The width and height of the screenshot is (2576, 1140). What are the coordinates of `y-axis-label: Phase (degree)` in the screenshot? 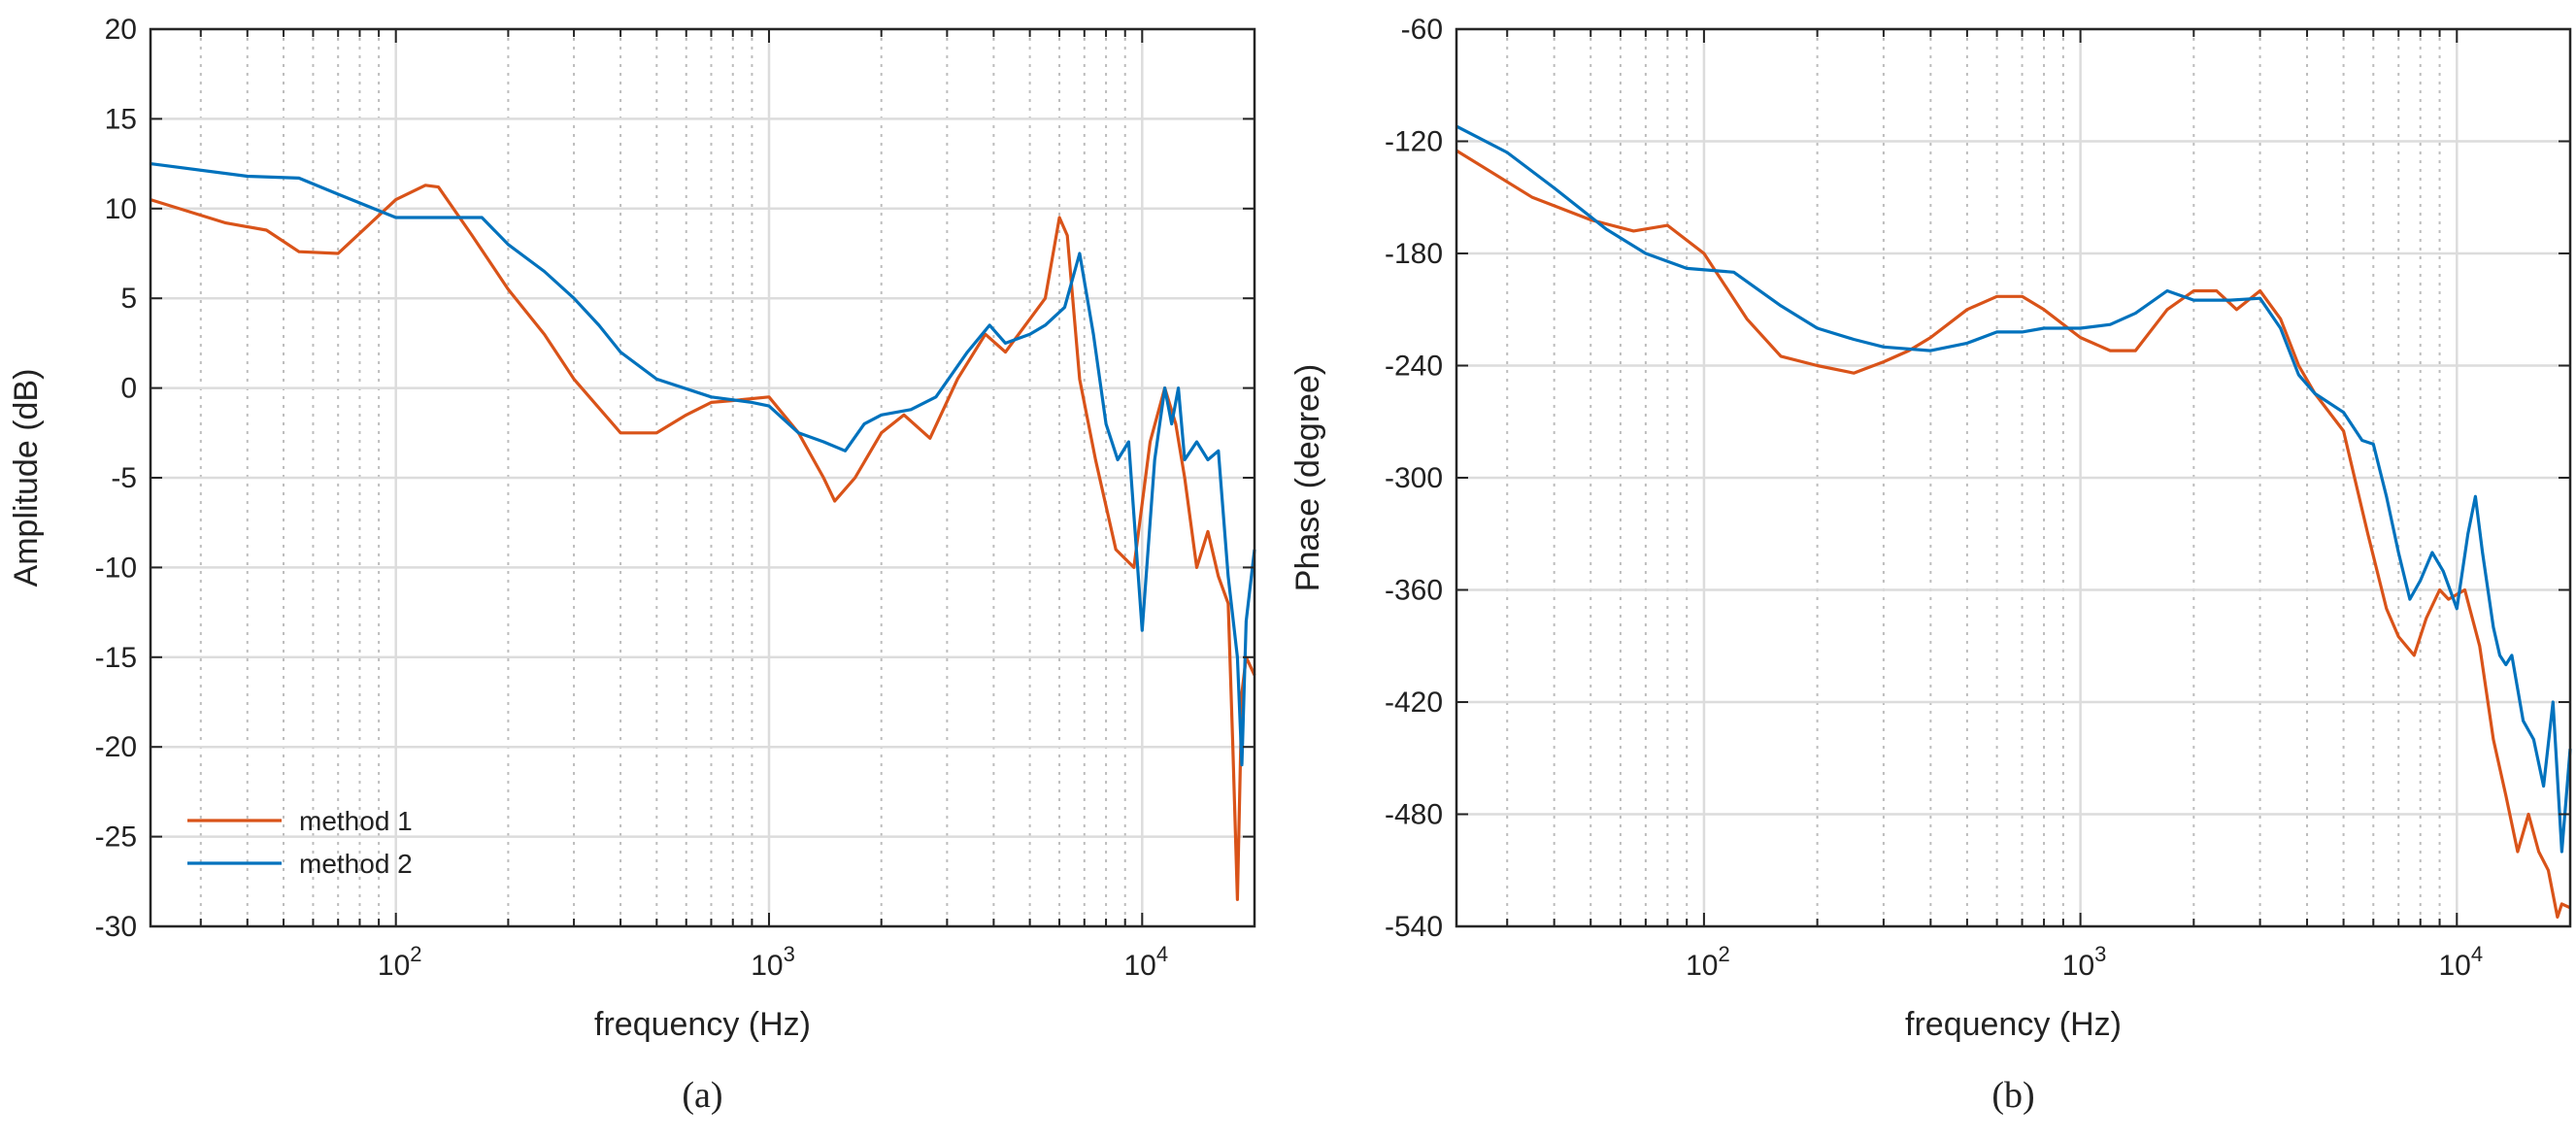 It's located at (1308, 478).